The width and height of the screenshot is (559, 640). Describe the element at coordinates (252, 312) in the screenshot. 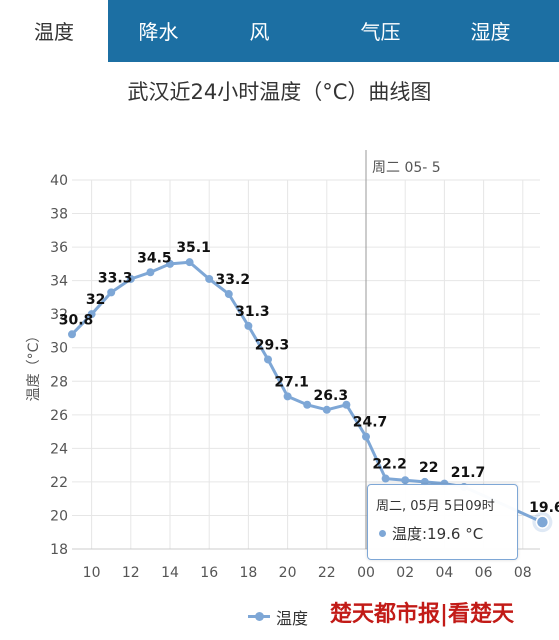

I see `data-label: 31.3` at that location.